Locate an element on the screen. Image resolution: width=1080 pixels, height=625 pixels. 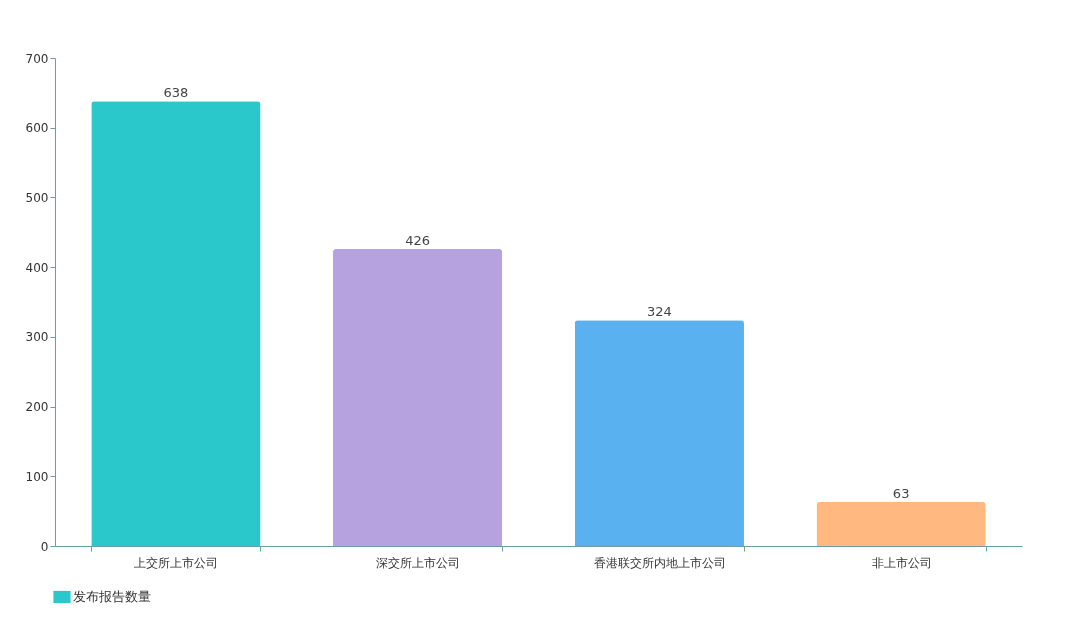
x-tick-label: 上交所上市公司 is located at coordinates (176, 562).